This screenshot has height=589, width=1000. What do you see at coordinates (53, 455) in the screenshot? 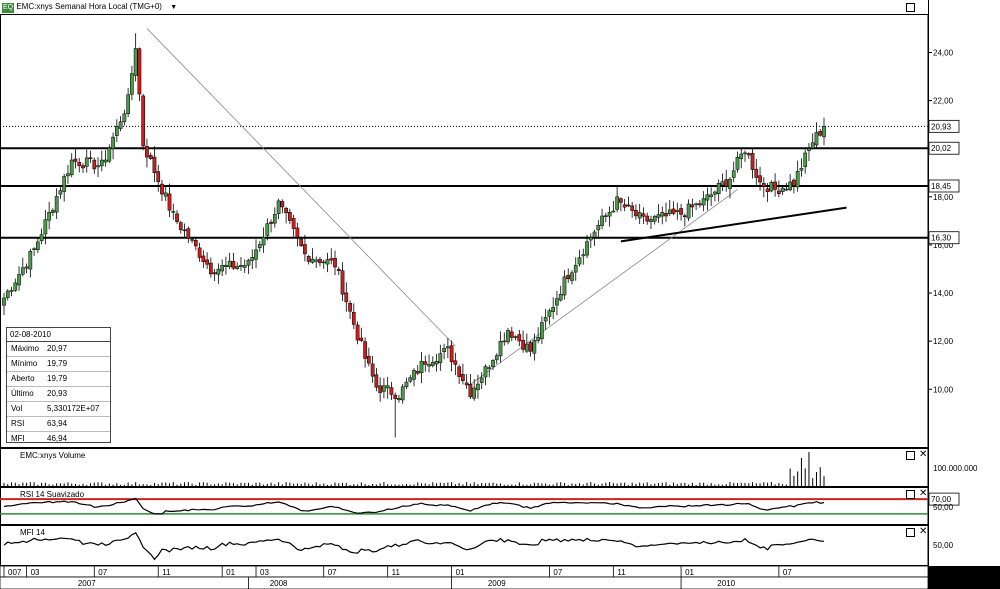
I see `volume-panel-title: EMC:xnys Volume` at bounding box center [53, 455].